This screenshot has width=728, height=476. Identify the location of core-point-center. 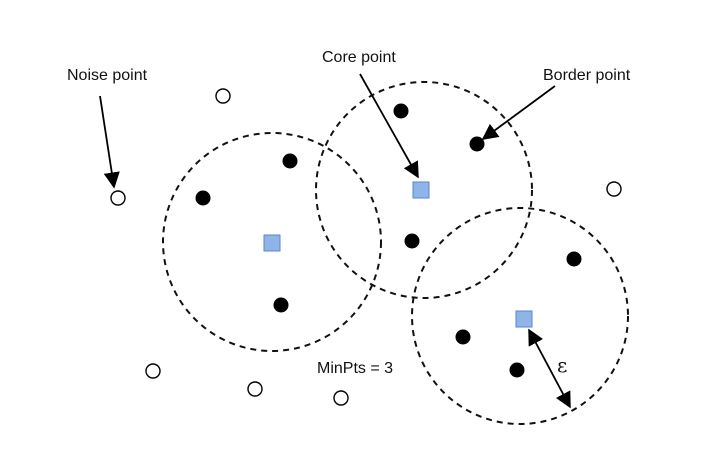
(421, 190).